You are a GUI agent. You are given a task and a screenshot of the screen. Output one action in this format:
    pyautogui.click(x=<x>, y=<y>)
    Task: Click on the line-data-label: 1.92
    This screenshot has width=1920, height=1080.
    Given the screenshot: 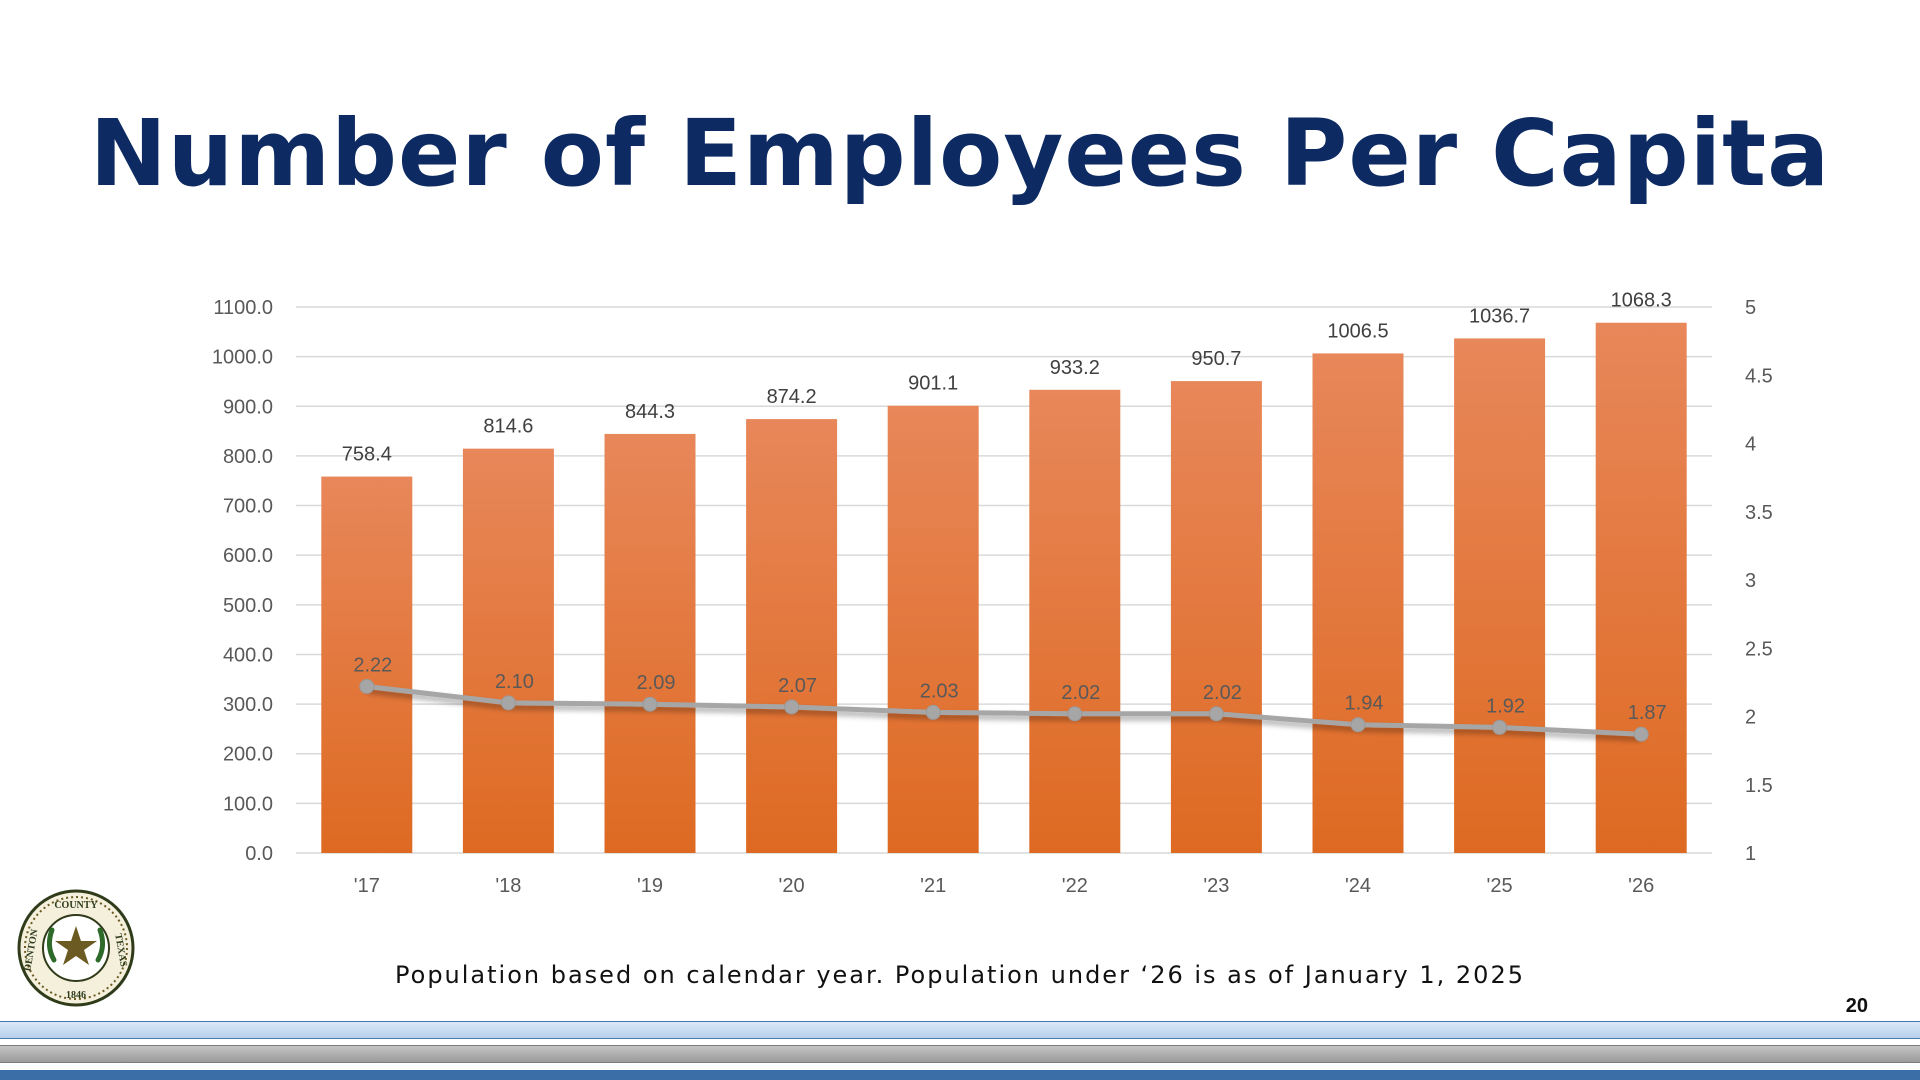 What is the action you would take?
    pyautogui.click(x=1505, y=706)
    